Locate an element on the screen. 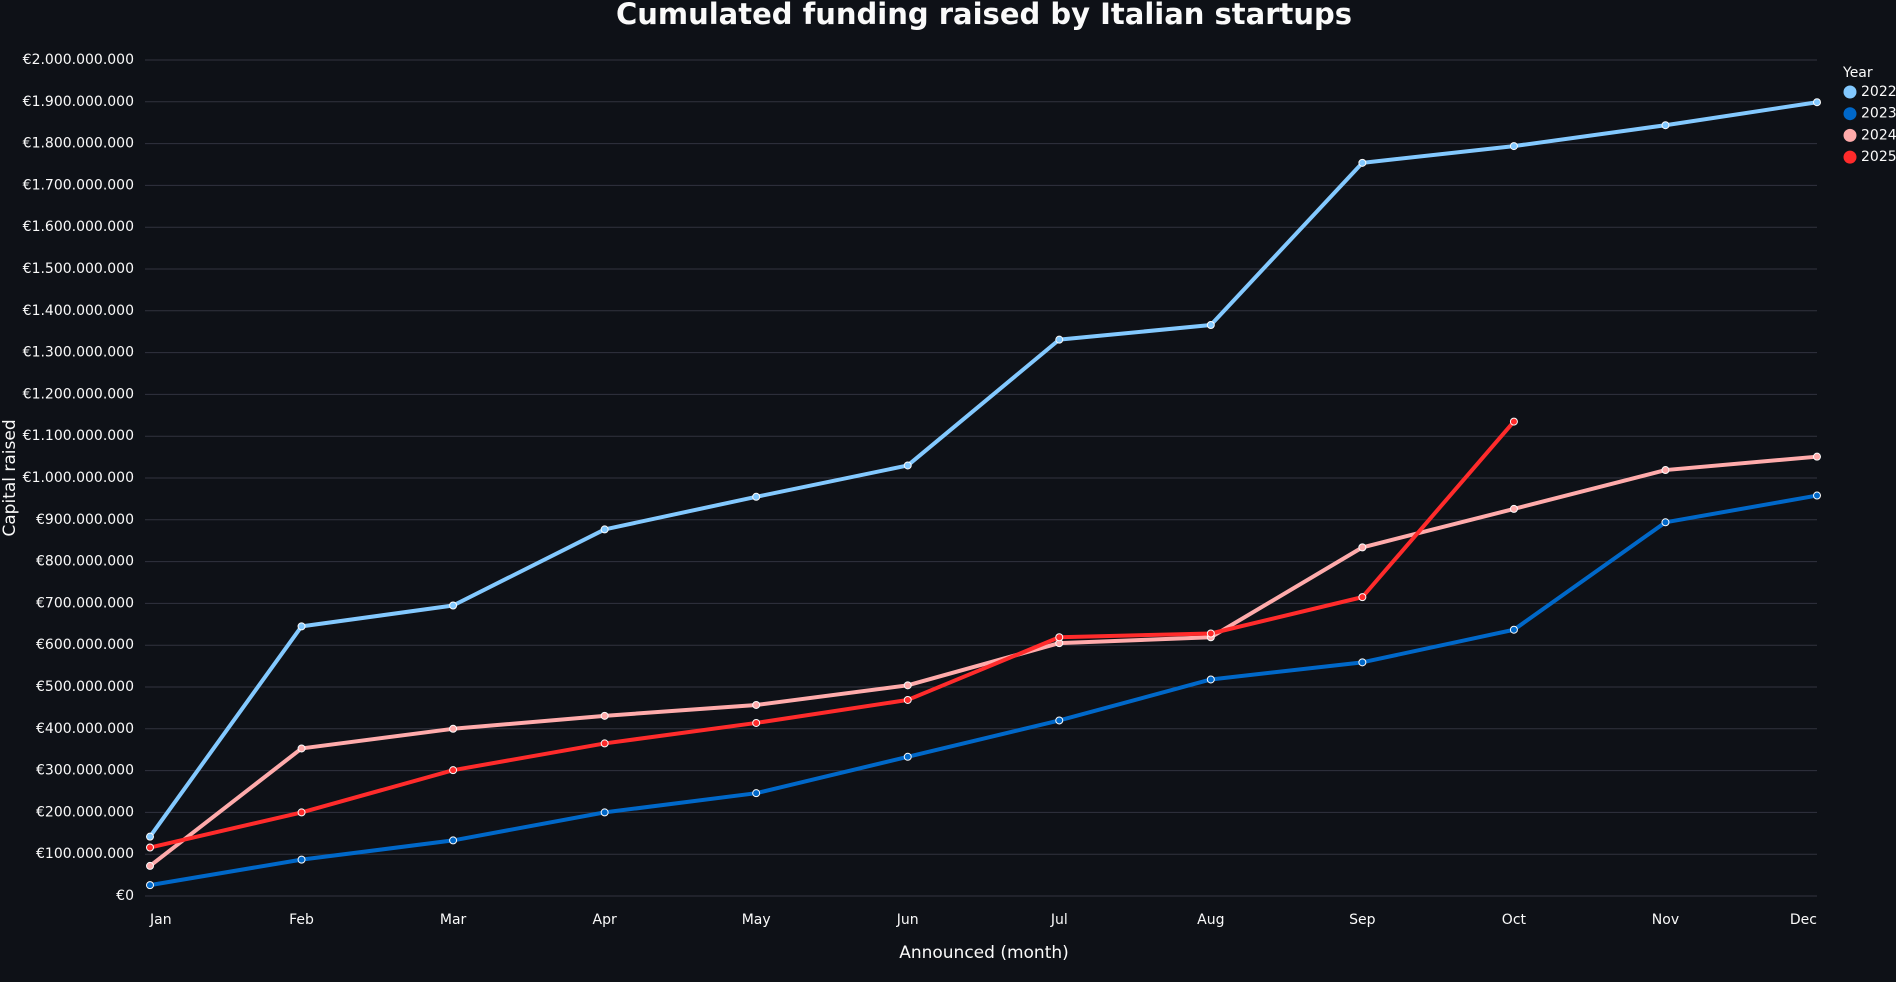 The width and height of the screenshot is (1896, 982). x-tick-label: Jul is located at coordinates (1059, 920).